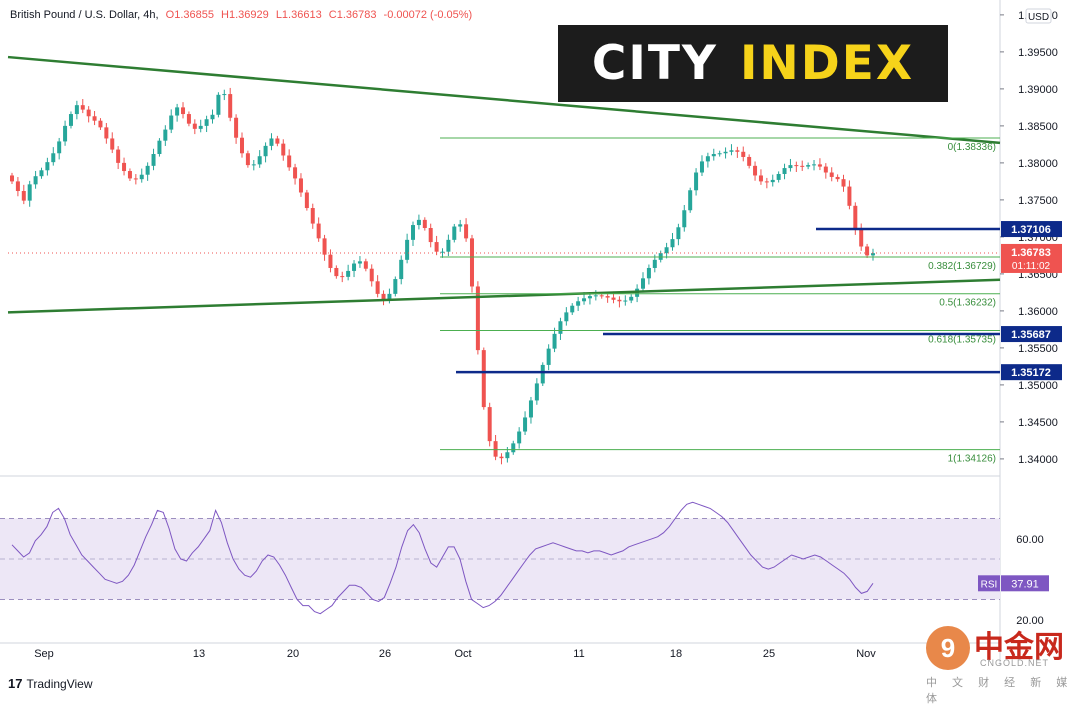  I want to click on watermark-url: CNGOLD.NET, so click(1015, 663).